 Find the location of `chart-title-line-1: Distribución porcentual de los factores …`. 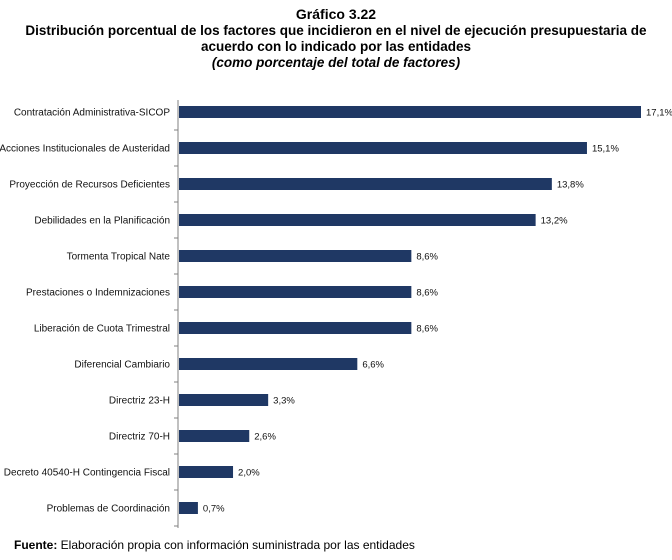

chart-title-line-1: Distribución porcentual de los factores … is located at coordinates (336, 30).